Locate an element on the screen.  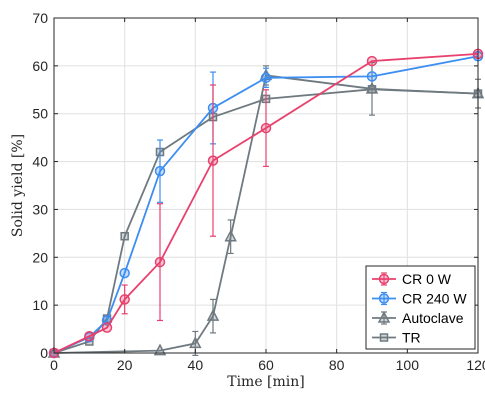
y-tick-label: 60 is located at coordinates (40, 66).